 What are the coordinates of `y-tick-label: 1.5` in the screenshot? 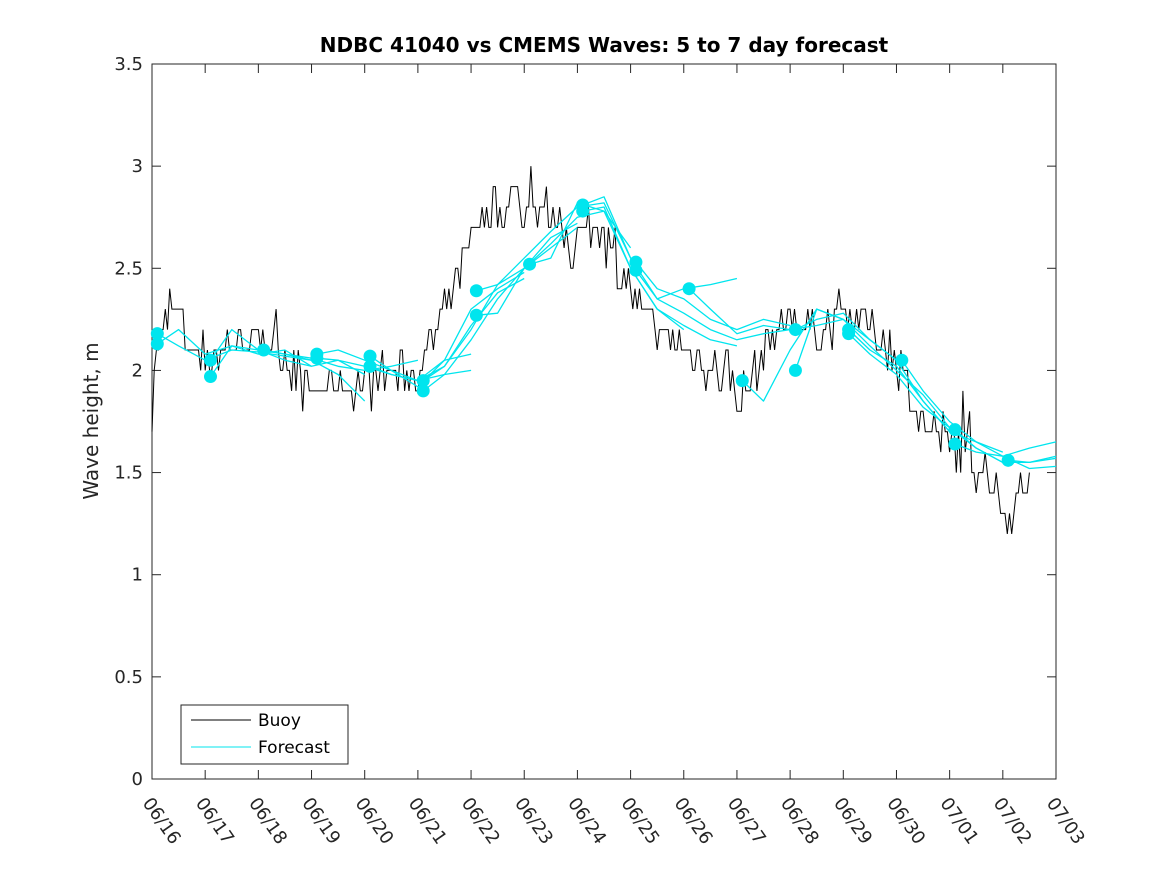 It's located at (128, 473).